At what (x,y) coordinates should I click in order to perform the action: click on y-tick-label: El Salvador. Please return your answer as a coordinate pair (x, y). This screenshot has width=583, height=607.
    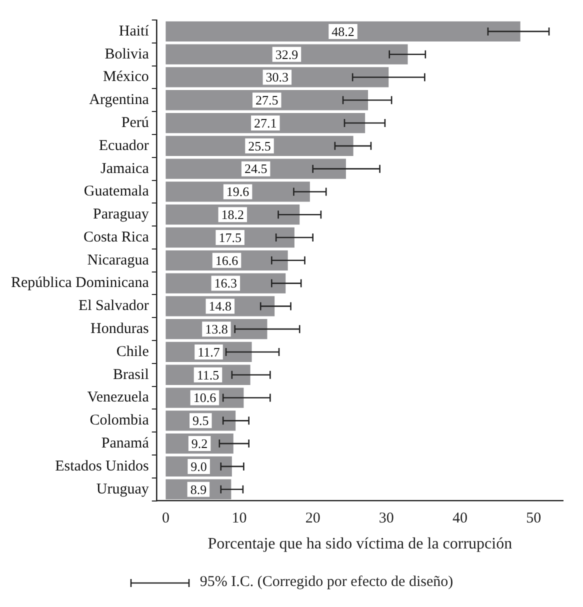
    Looking at the image, I should click on (113, 306).